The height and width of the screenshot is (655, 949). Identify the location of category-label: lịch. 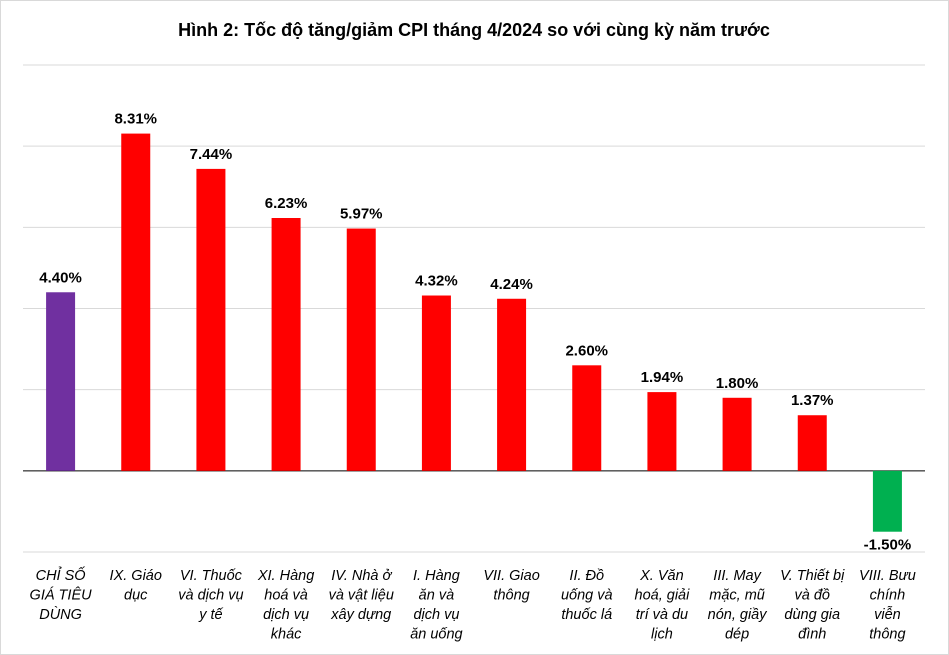
(662, 635).